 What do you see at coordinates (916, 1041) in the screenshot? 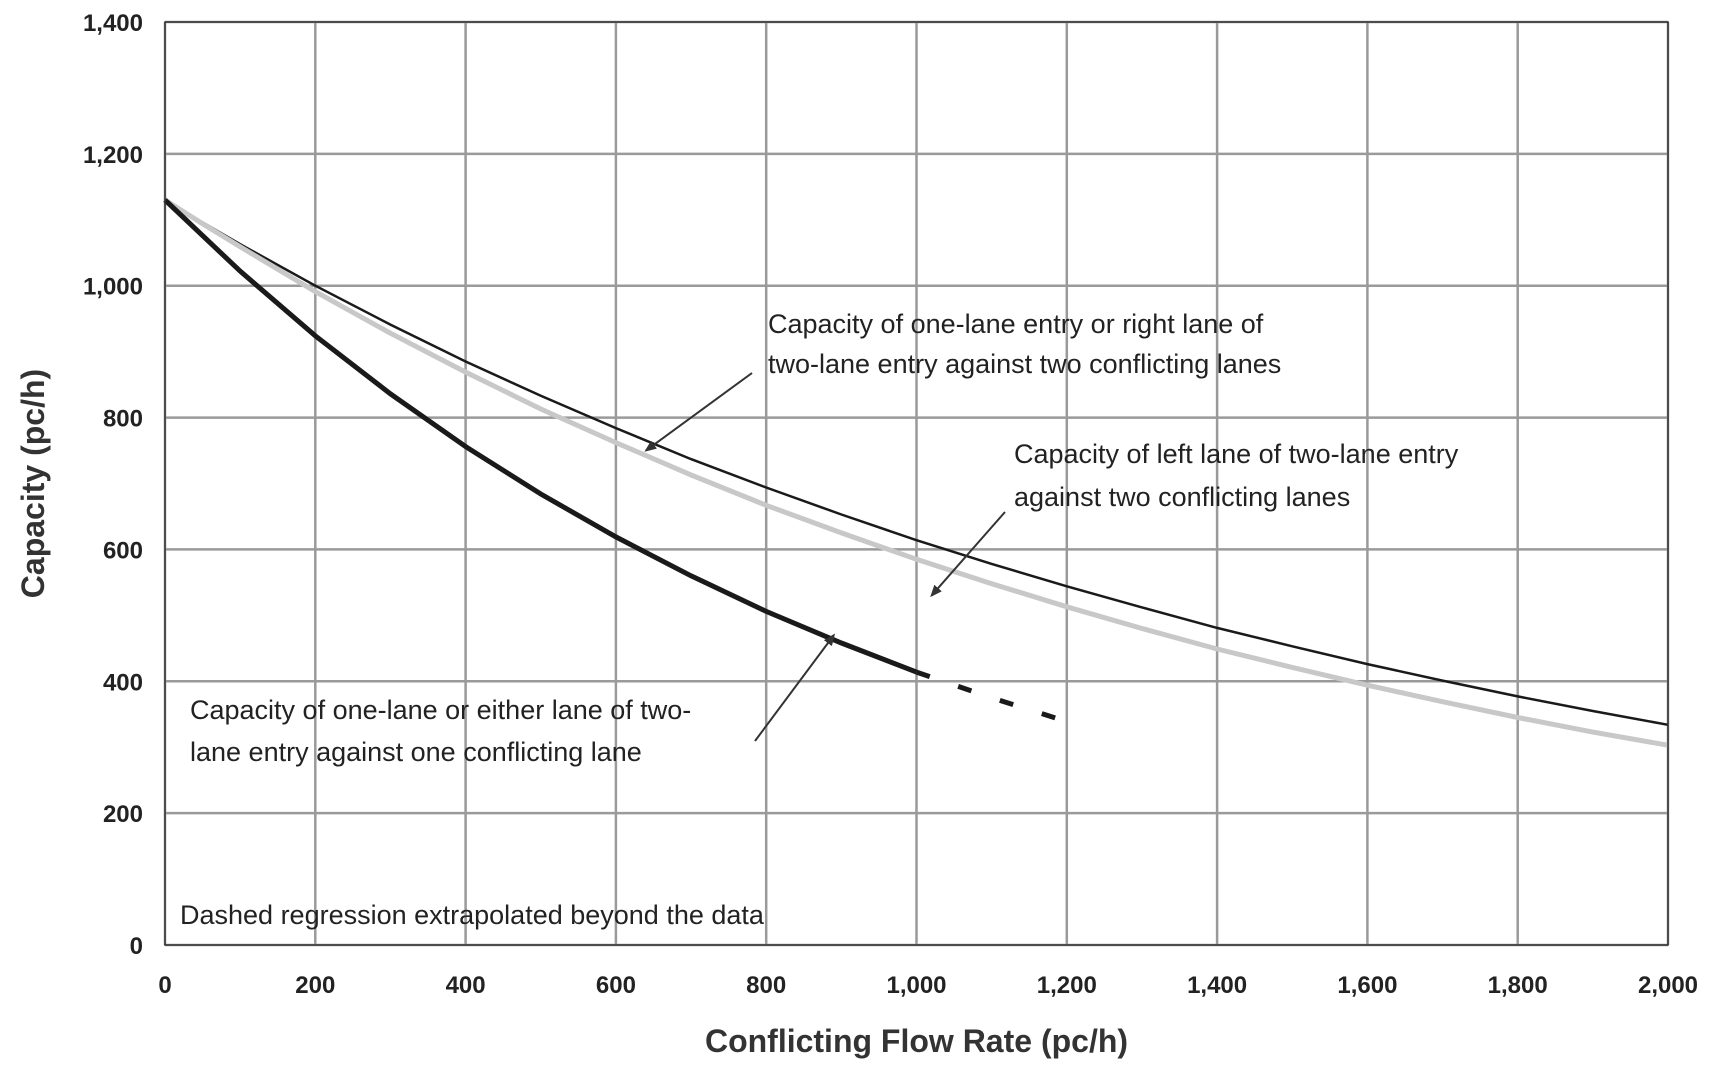
I see `x-axis-title: Conflicting Flow Rate (pc/h)` at bounding box center [916, 1041].